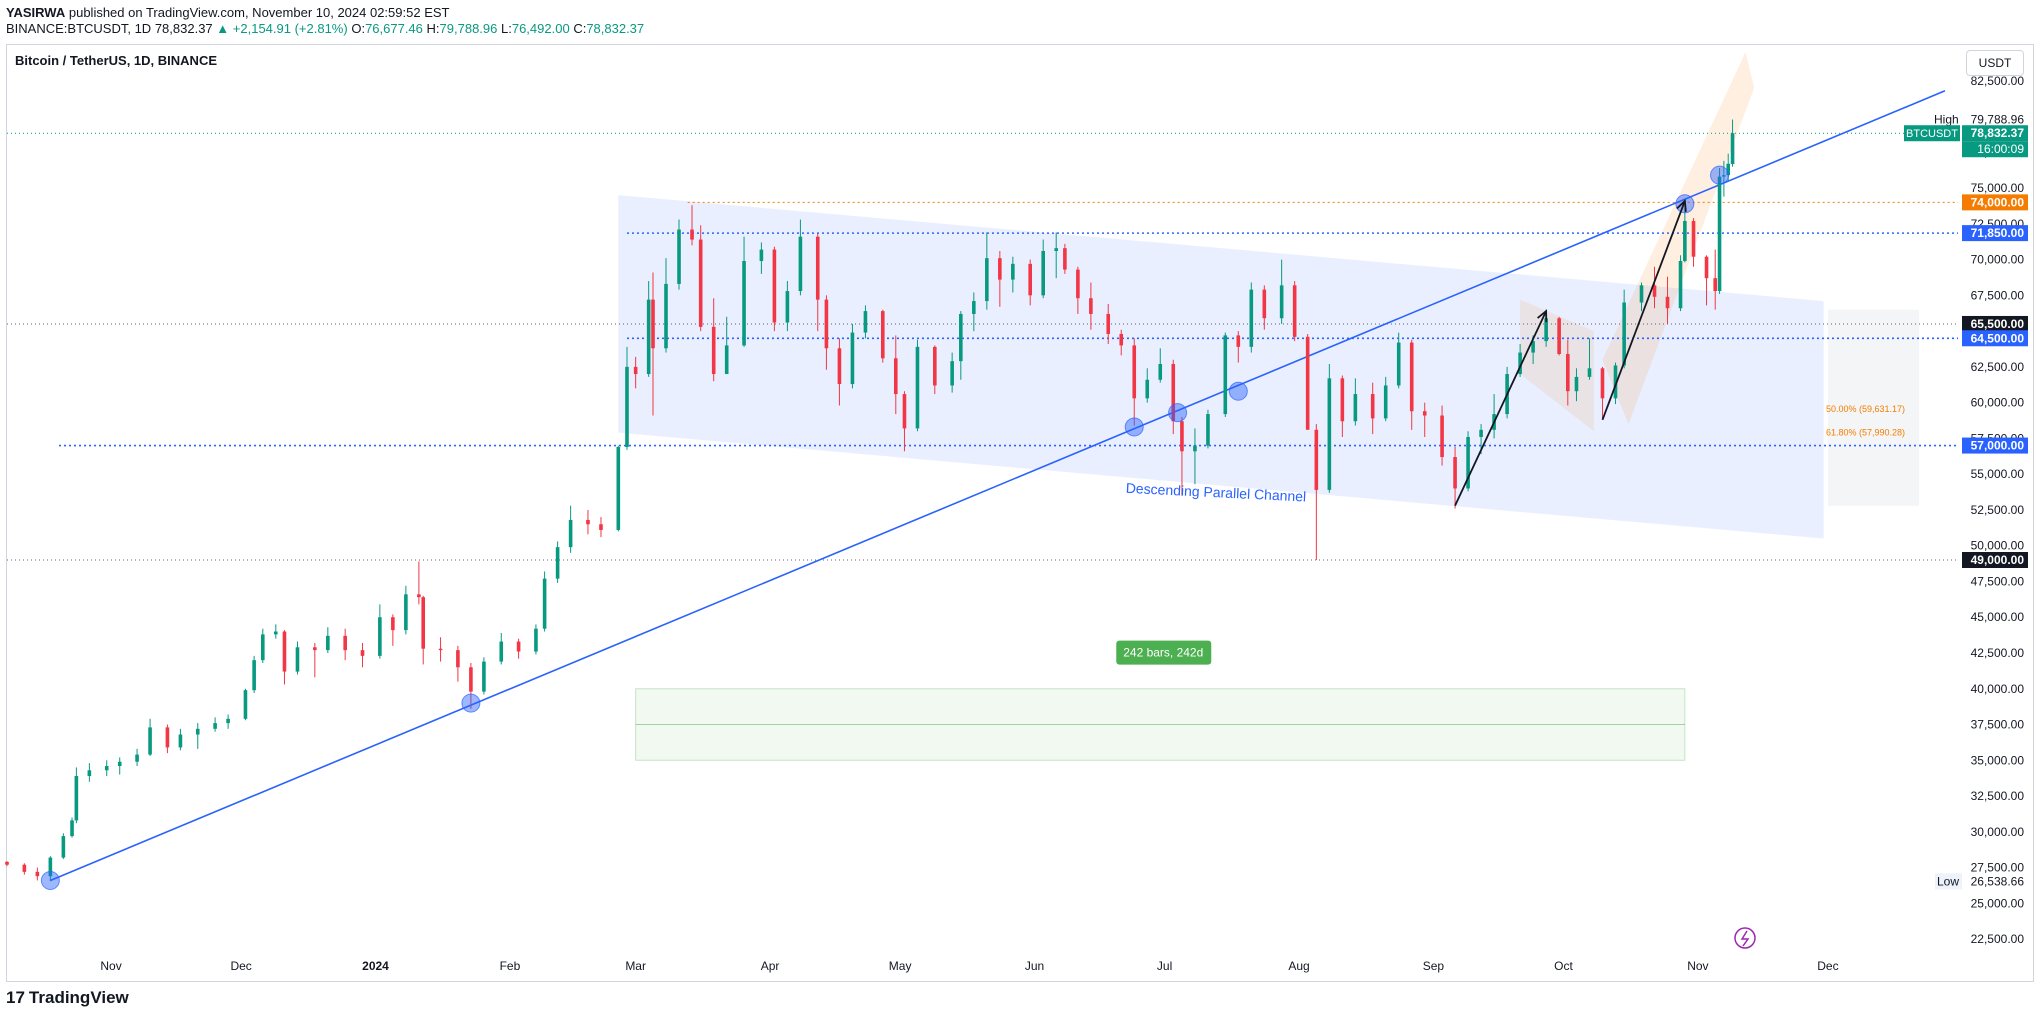  Describe the element at coordinates (510, 966) in the screenshot. I see `x-tick-label: Feb` at that location.